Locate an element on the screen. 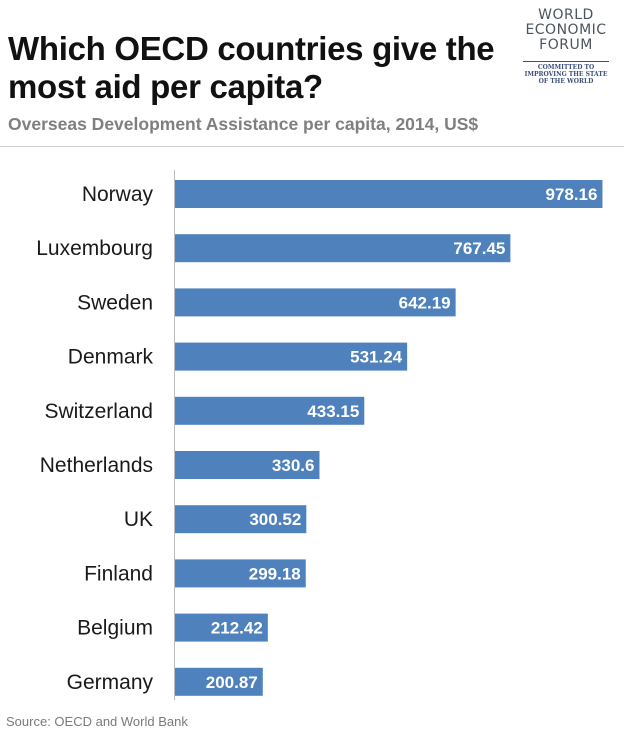 Image resolution: width=624 pixels, height=735 pixels. header-divider is located at coordinates (312, 146).